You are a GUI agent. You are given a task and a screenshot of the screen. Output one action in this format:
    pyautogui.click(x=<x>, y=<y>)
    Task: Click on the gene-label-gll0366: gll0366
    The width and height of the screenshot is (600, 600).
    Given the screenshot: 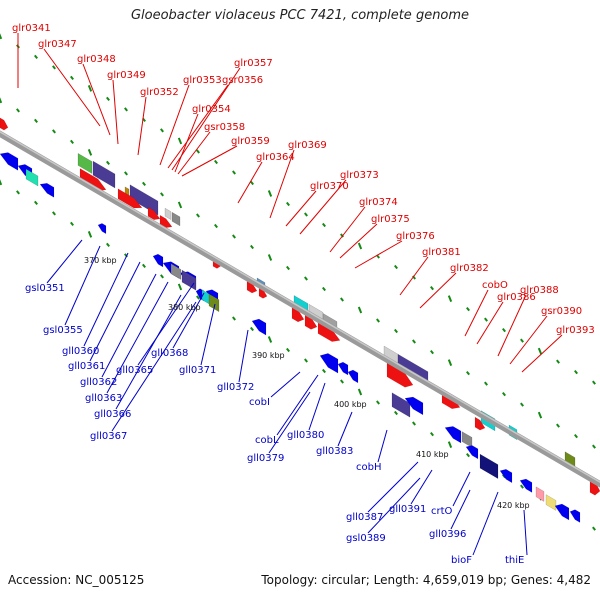 What is the action you would take?
    pyautogui.click(x=112, y=414)
    